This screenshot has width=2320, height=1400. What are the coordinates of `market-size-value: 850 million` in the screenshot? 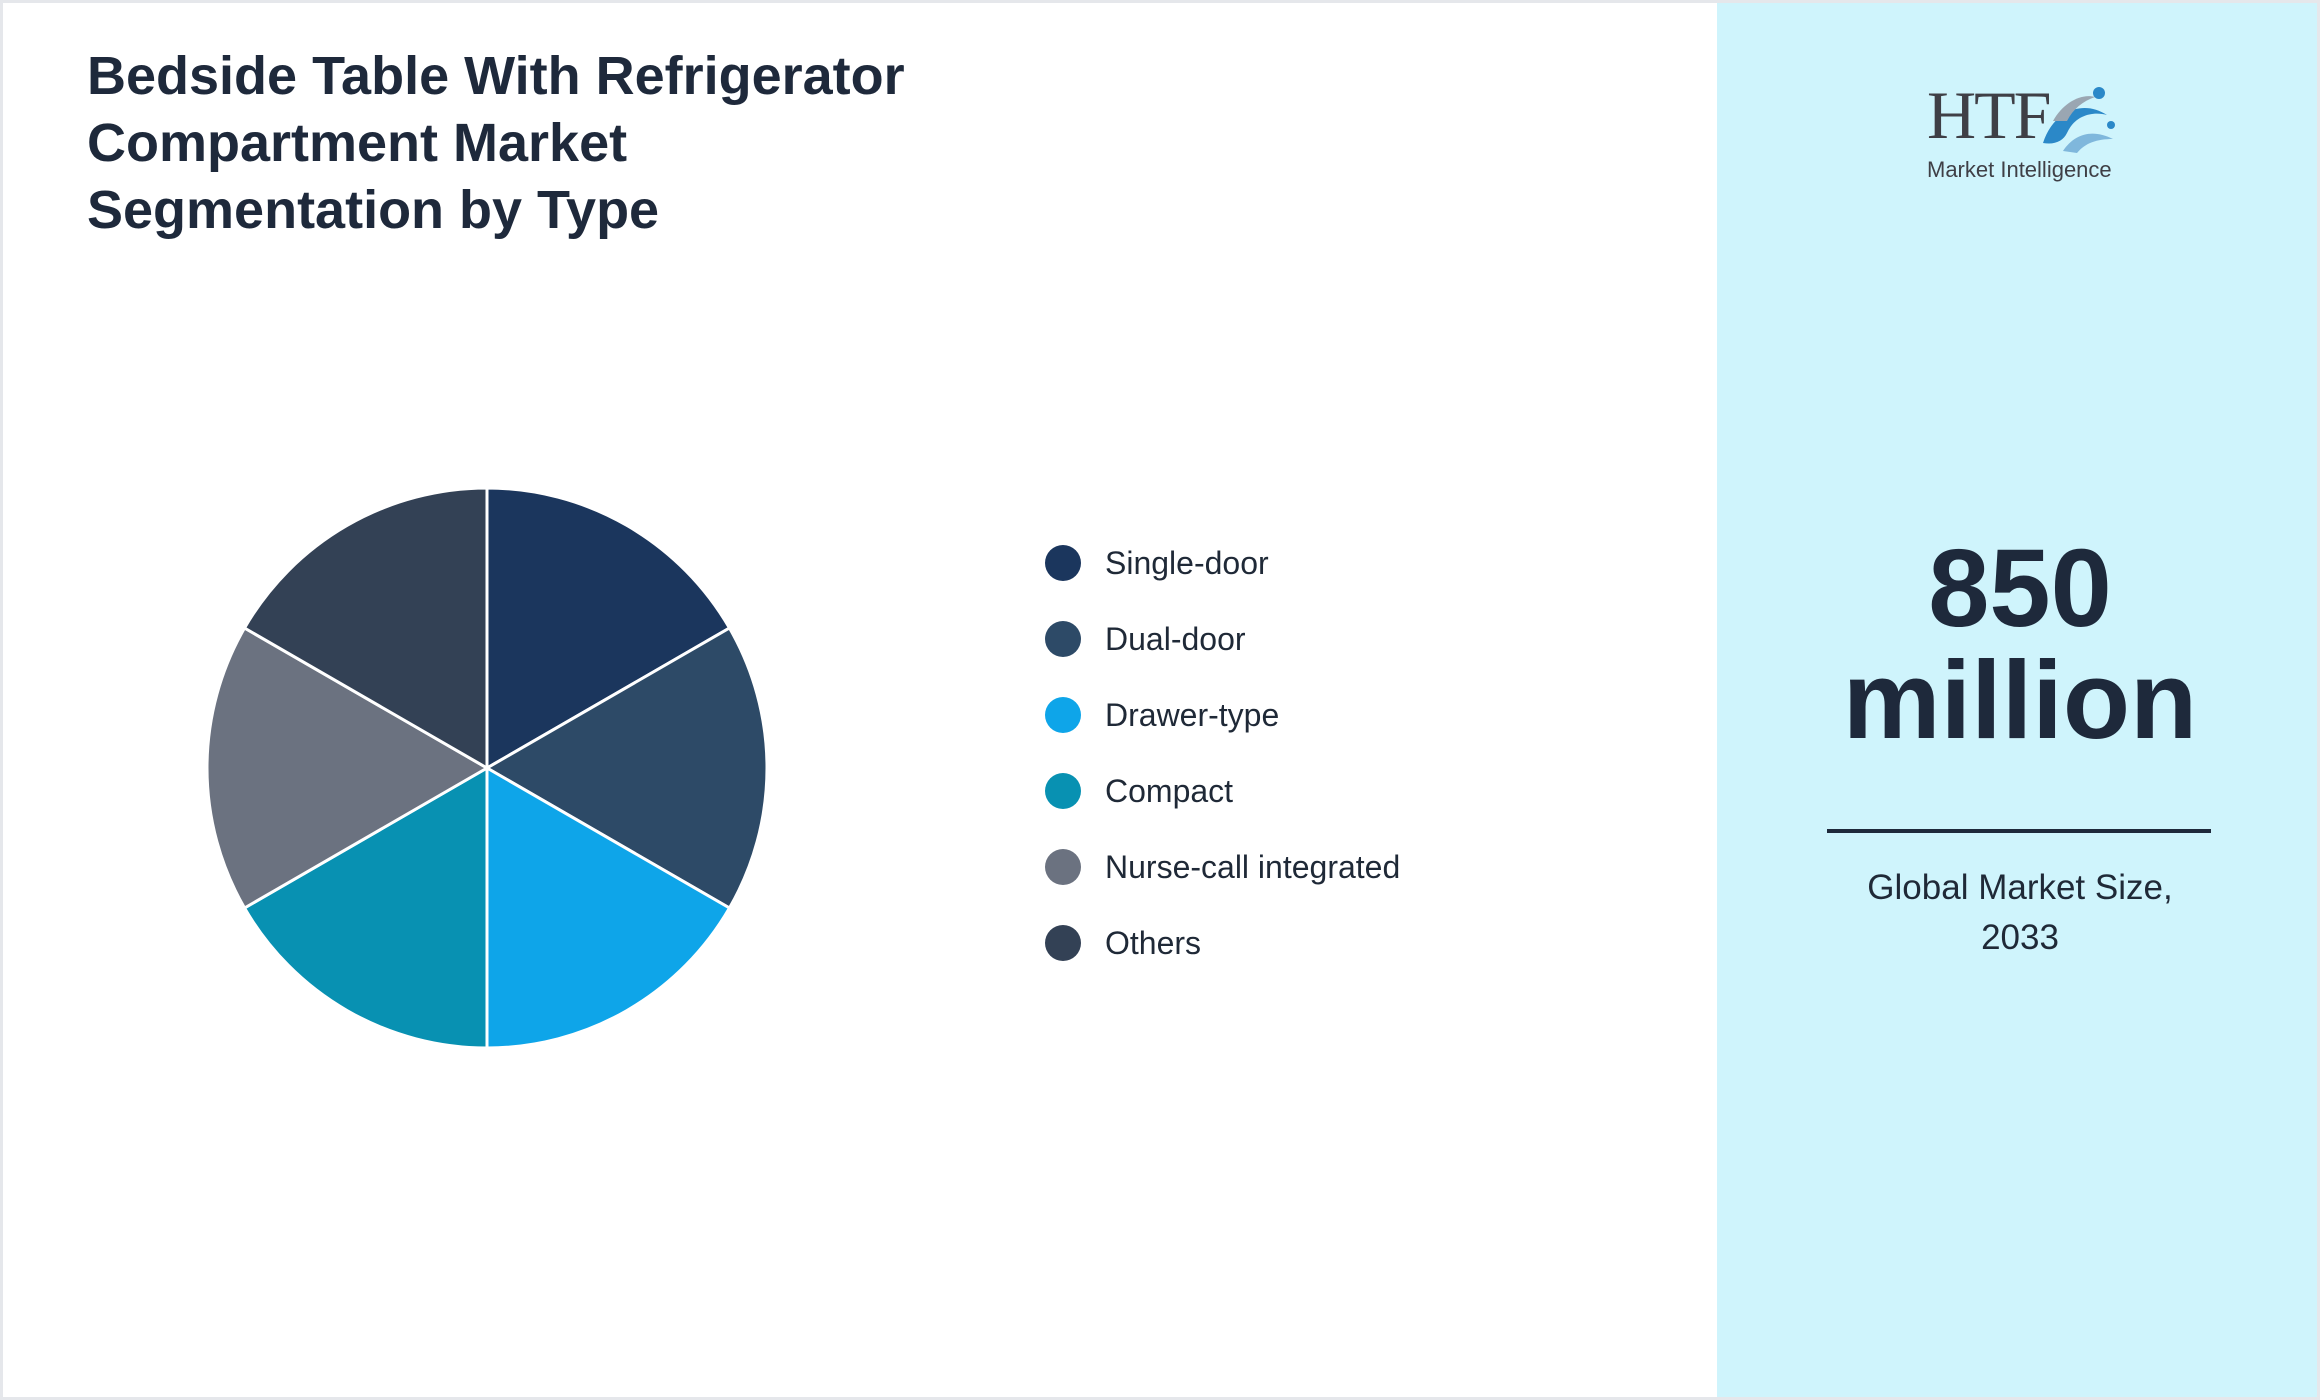 It's located at (2017, 644).